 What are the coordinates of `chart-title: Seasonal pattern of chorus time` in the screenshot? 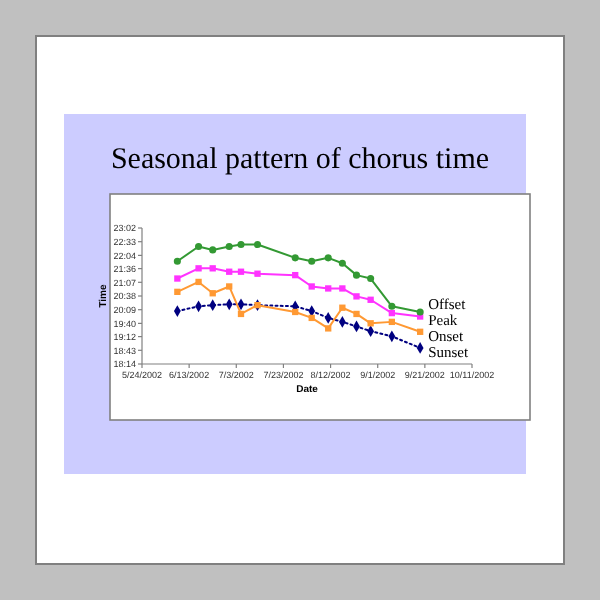 It's located at (300, 160).